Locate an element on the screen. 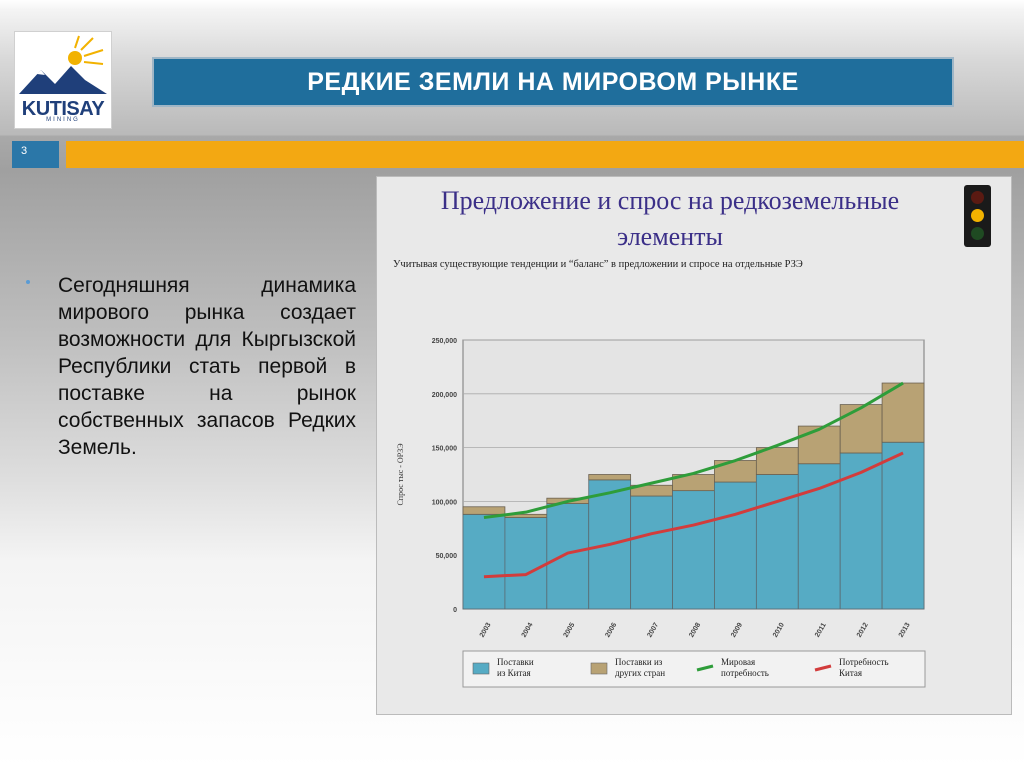 This screenshot has height=767, width=1024. x-tick-label: 2006 is located at coordinates (611, 630).